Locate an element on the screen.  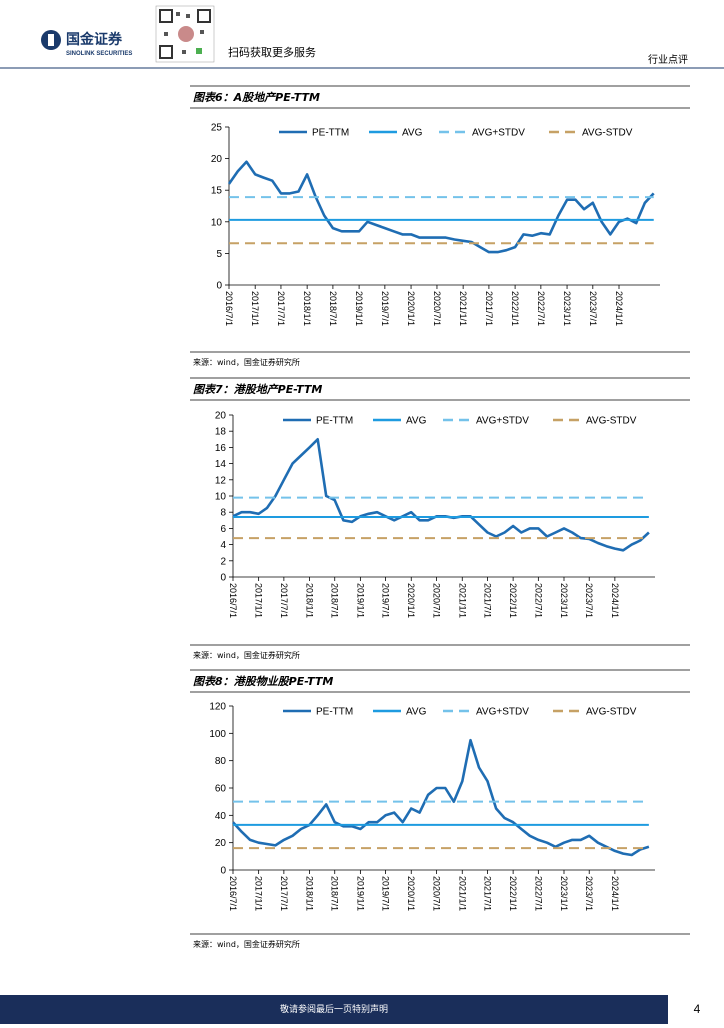
logo: 国金证券 SINOLINK SECURITIES is located at coordinates (86, 43).